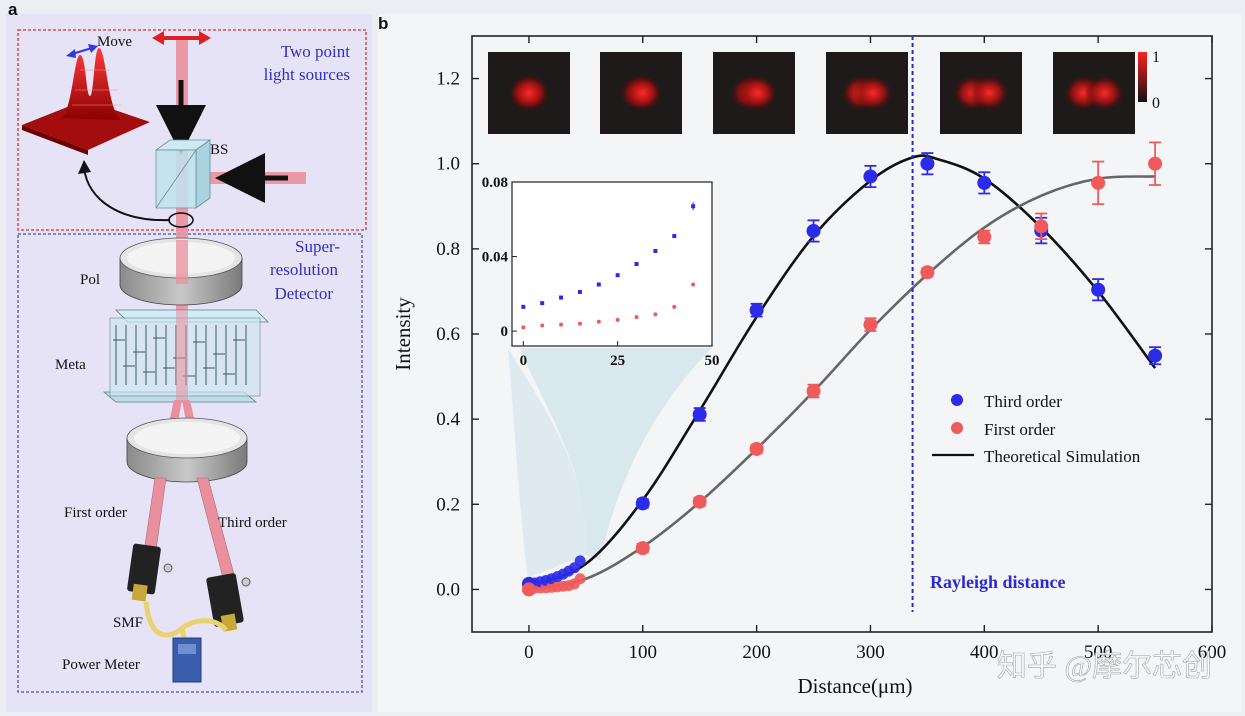 This screenshot has height=716, width=1245. What do you see at coordinates (90, 280) in the screenshot?
I see `pol-label: Pol` at bounding box center [90, 280].